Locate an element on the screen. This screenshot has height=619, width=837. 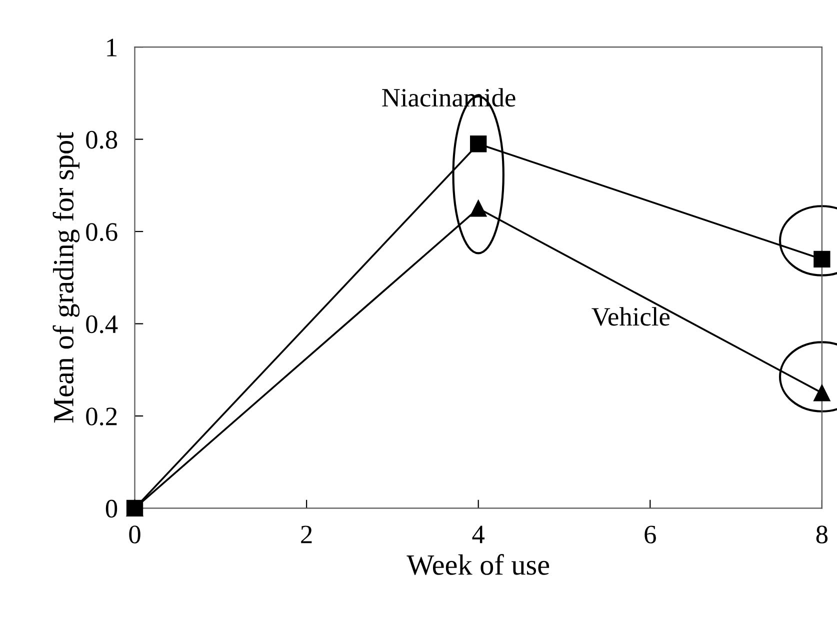
x-tick-label: 0 is located at coordinates (134, 535).